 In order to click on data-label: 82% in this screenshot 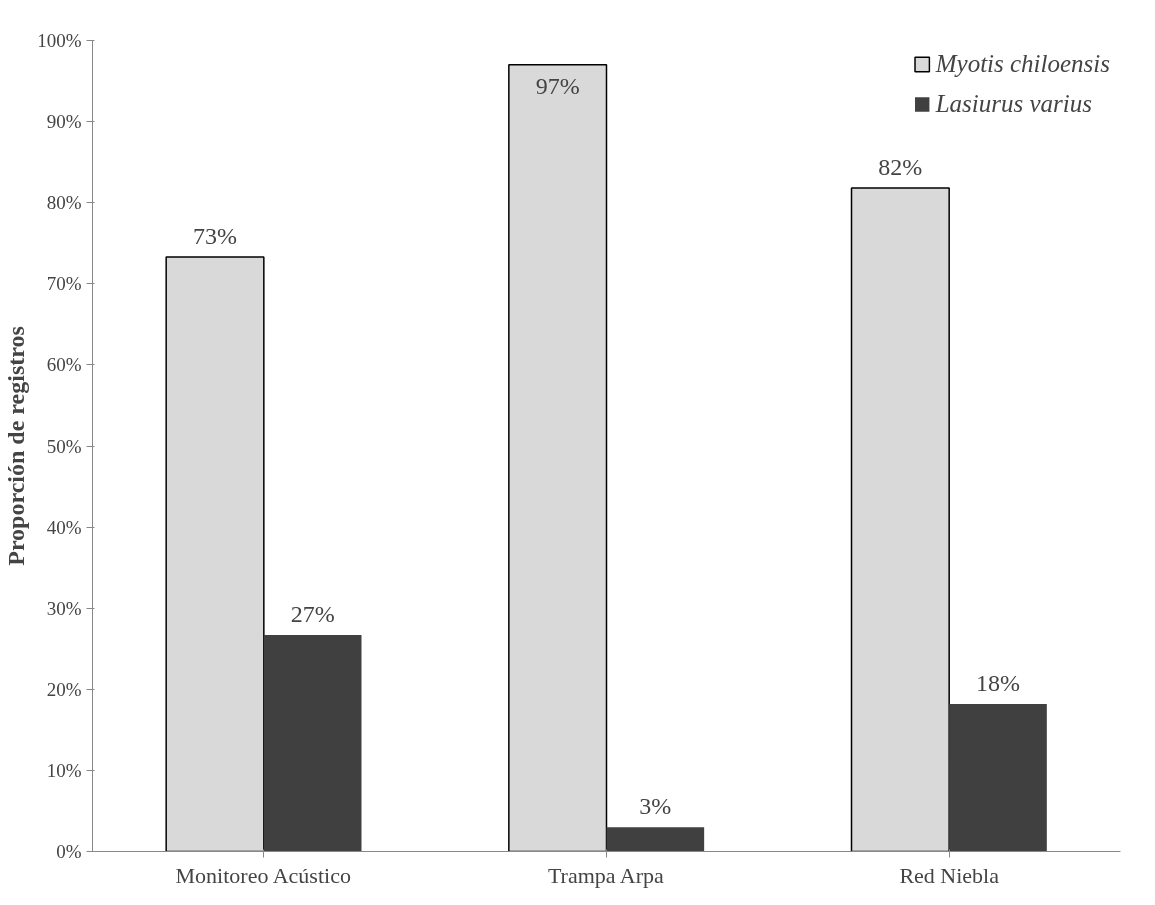, I will do `click(900, 167)`.